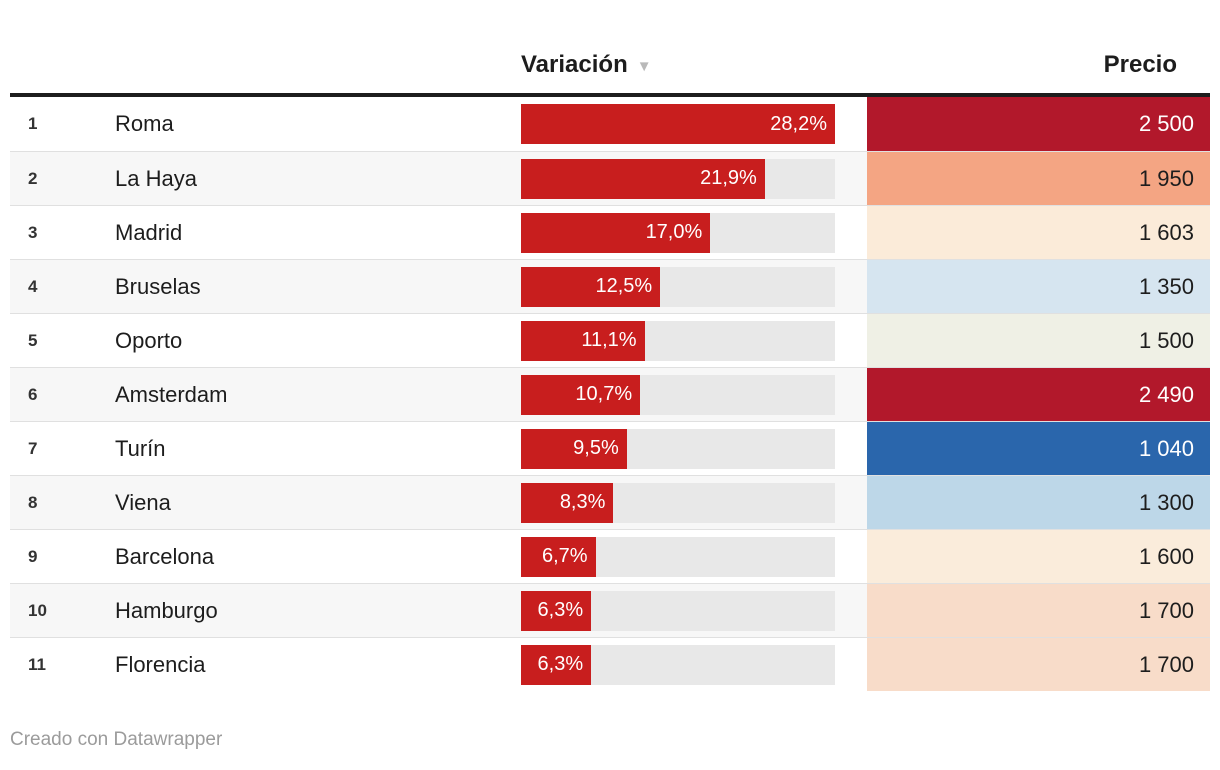 This screenshot has width=1220, height=770. Describe the element at coordinates (171, 394) in the screenshot. I see `city-cell: Amsterdam` at that location.